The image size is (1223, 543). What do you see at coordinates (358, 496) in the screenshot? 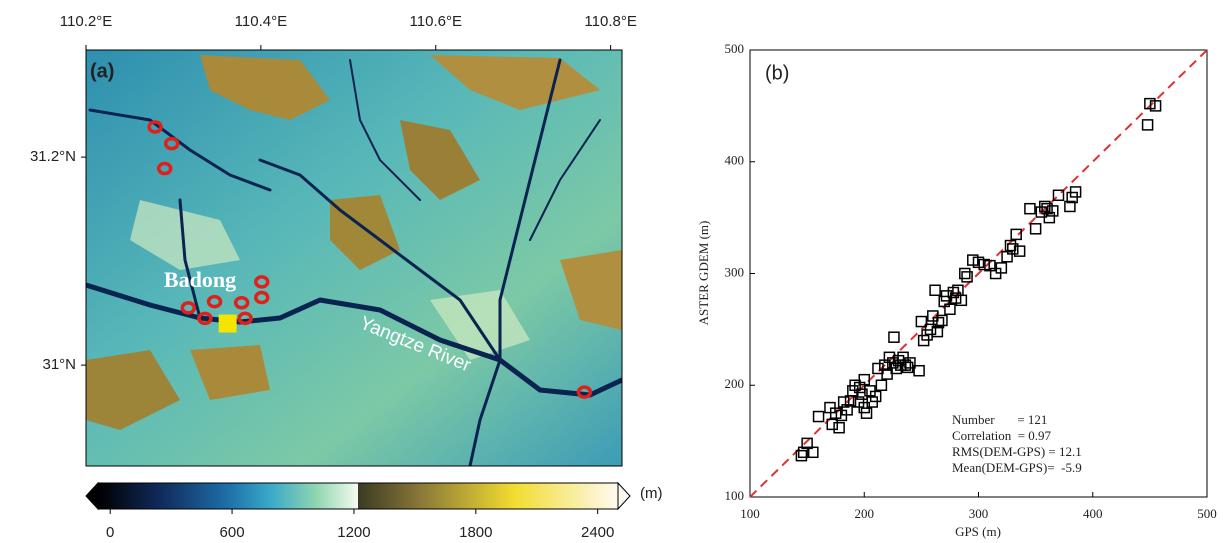
I see `colorbar` at bounding box center [358, 496].